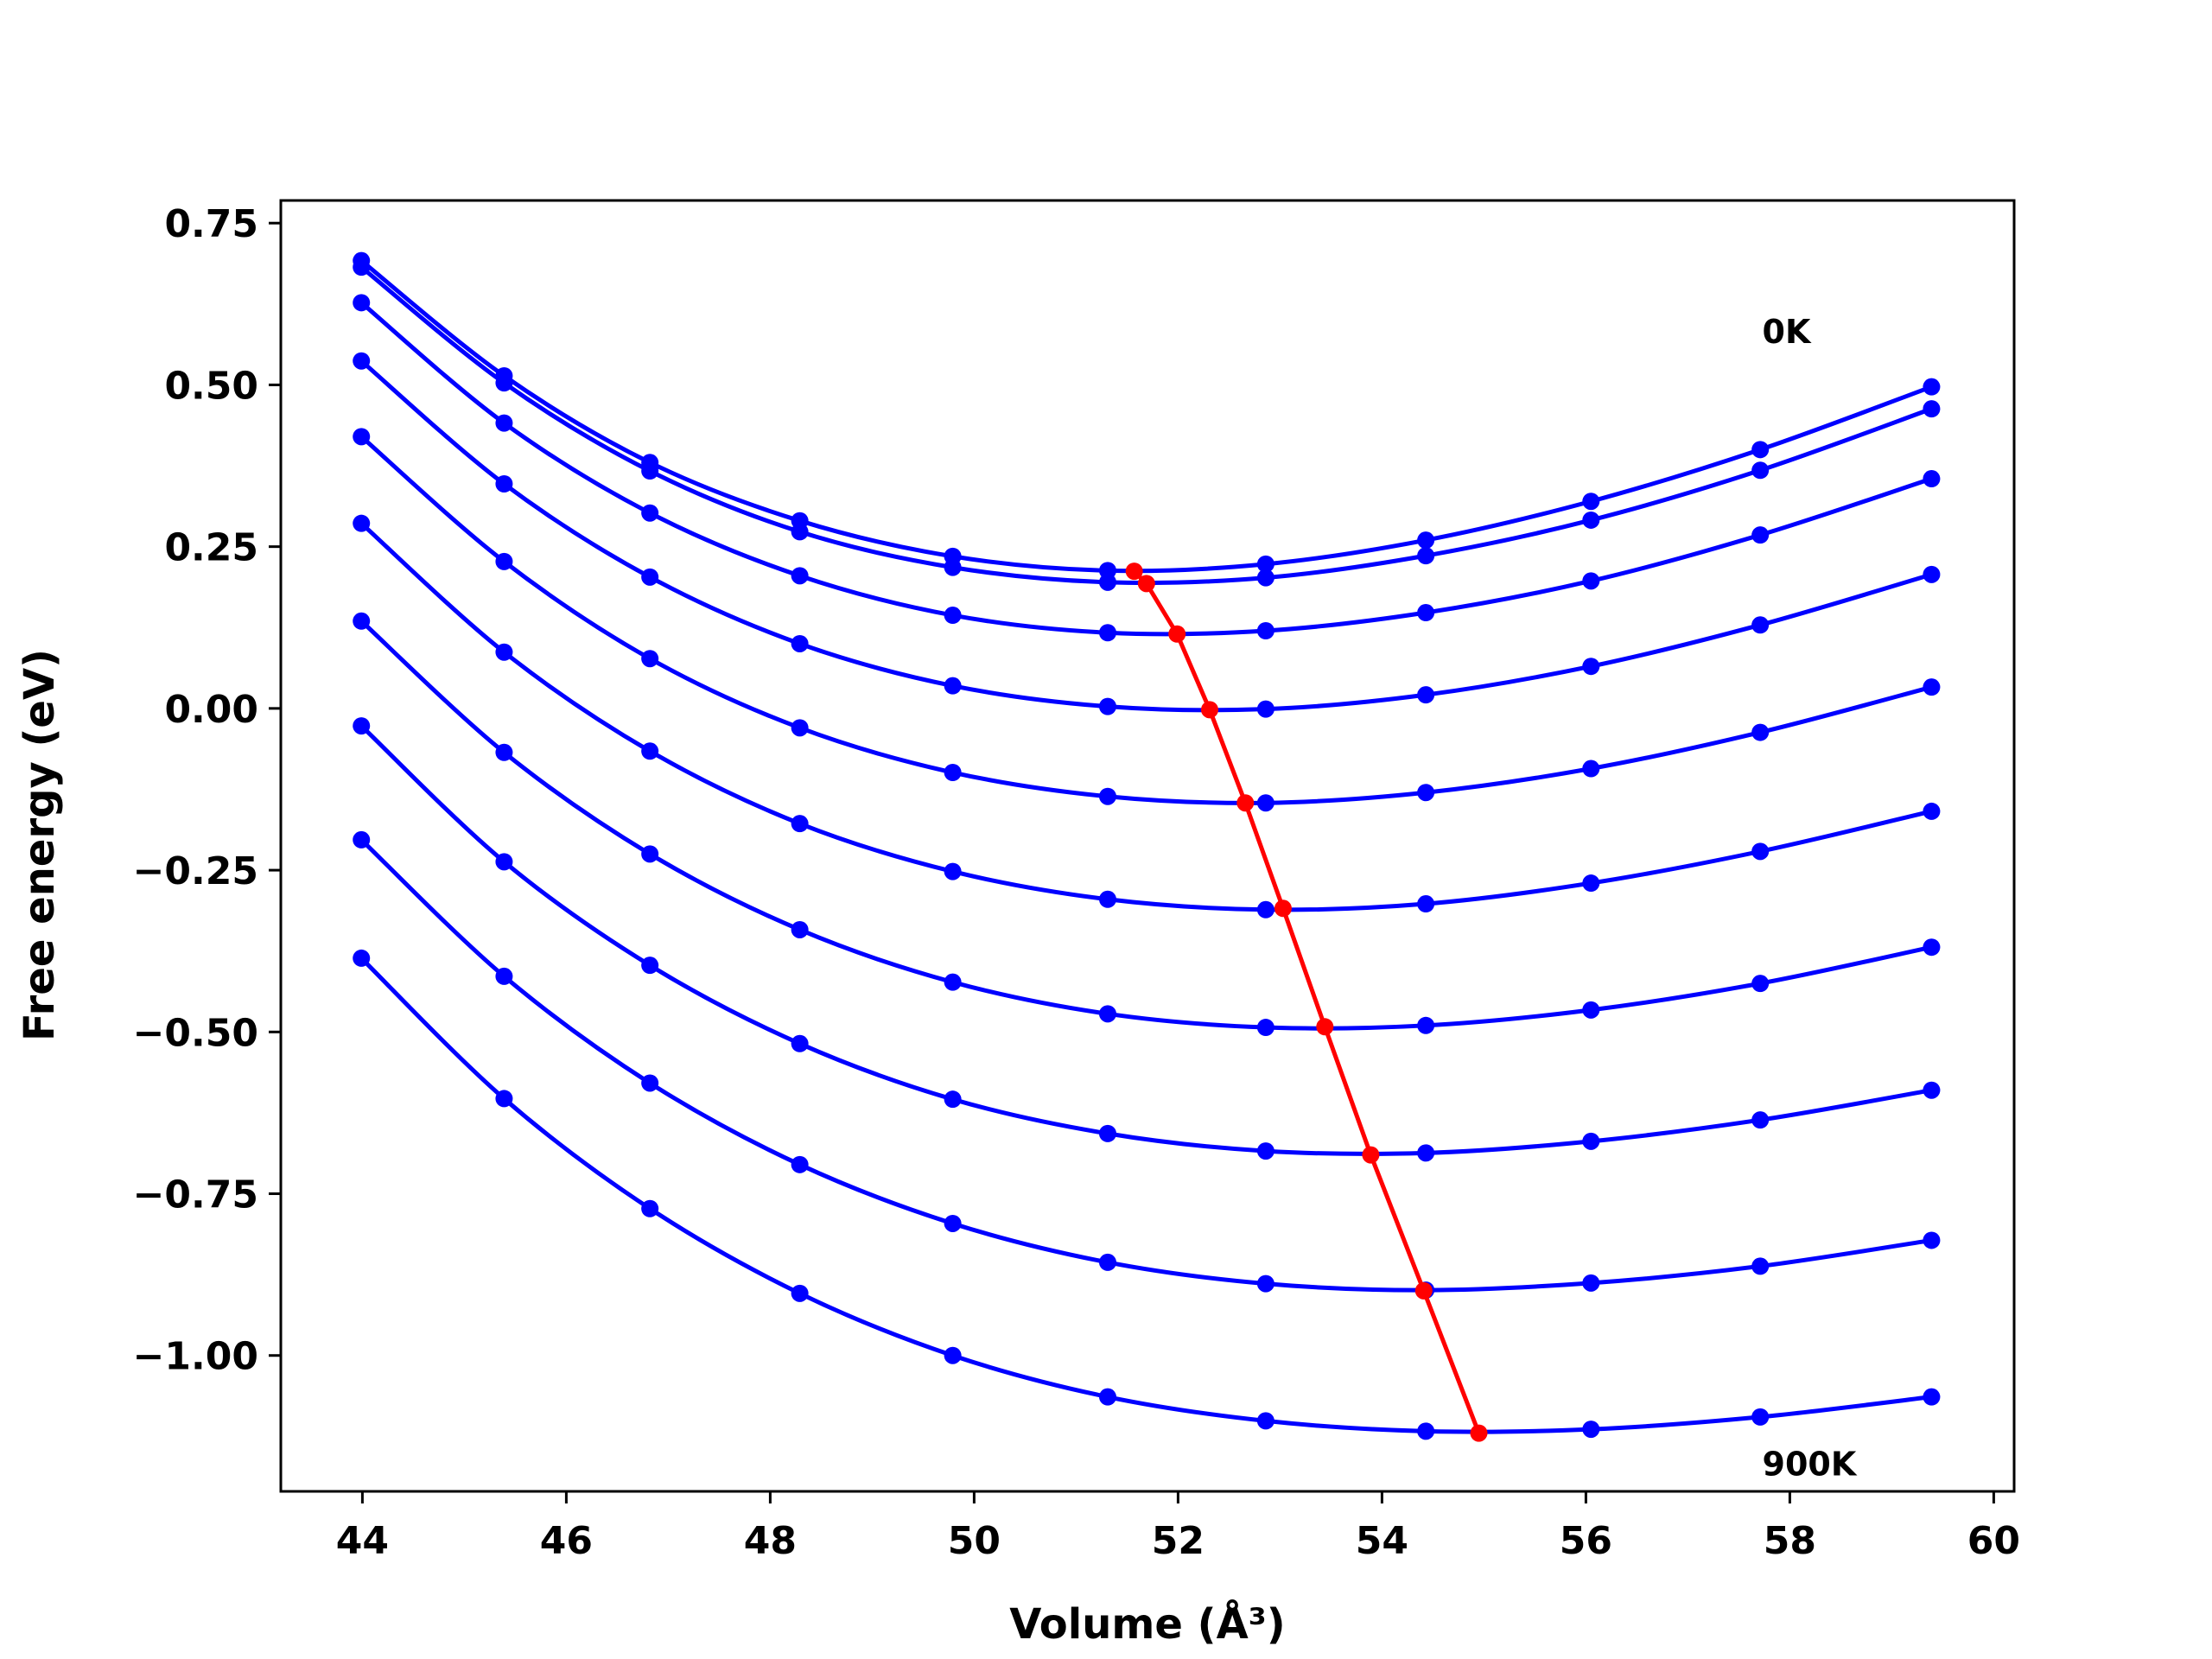  What do you see at coordinates (770, 1541) in the screenshot?
I see `x-tick-label: 48` at bounding box center [770, 1541].